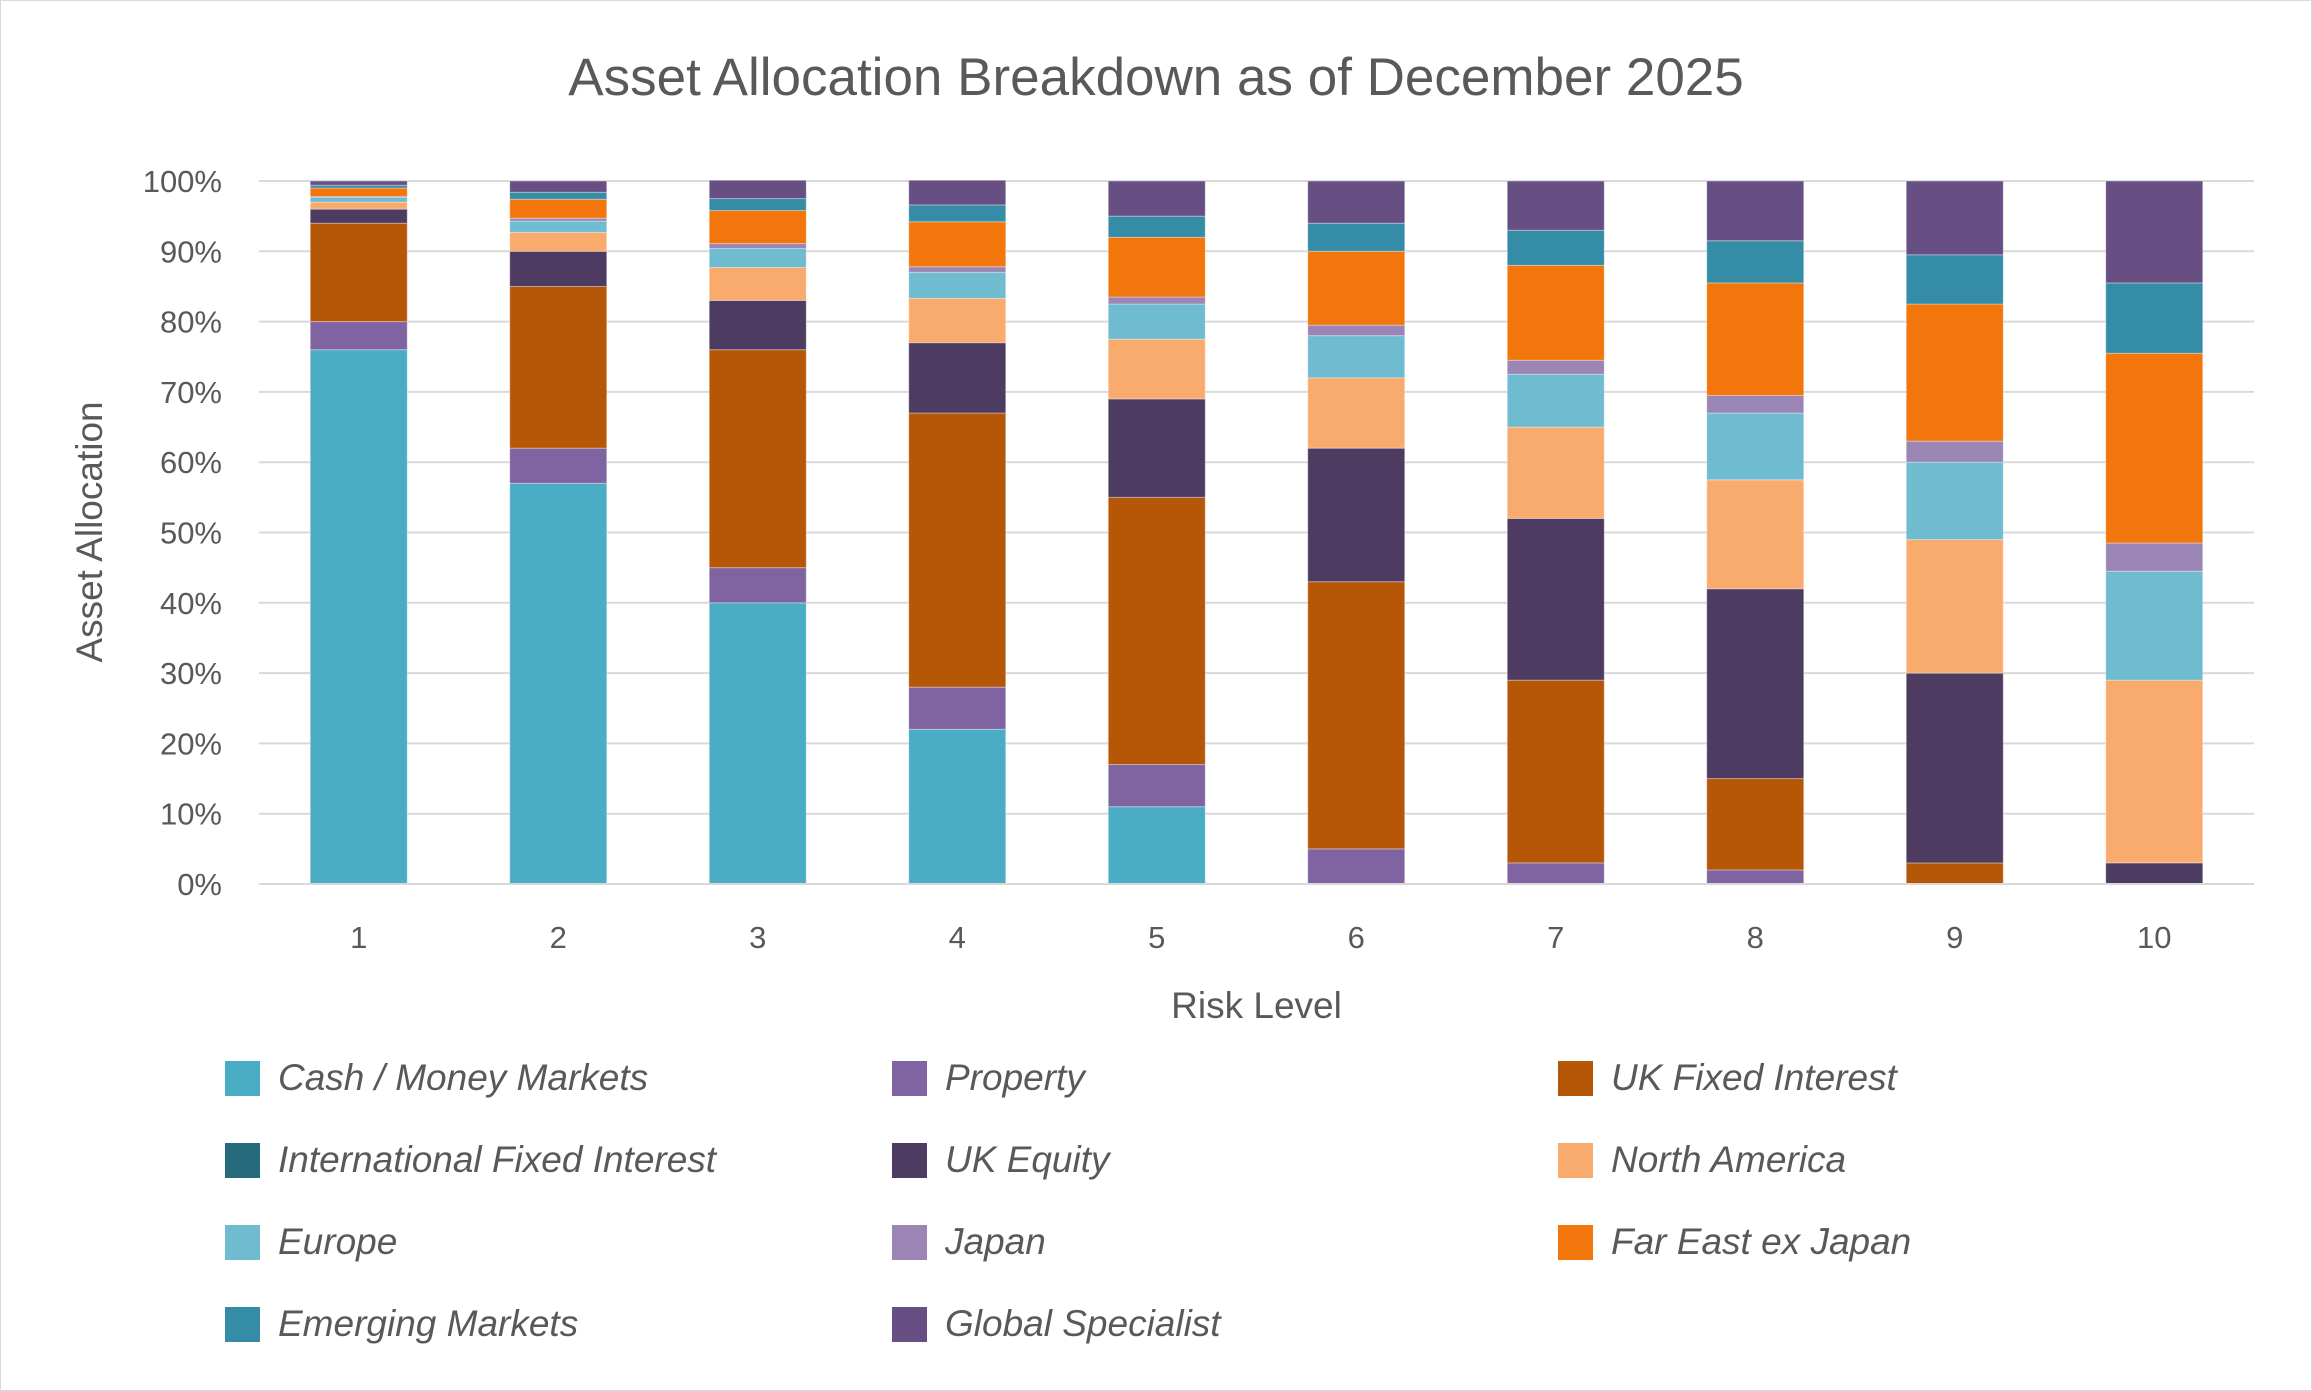  I want to click on y-tick-label: 90%, so click(191, 251).